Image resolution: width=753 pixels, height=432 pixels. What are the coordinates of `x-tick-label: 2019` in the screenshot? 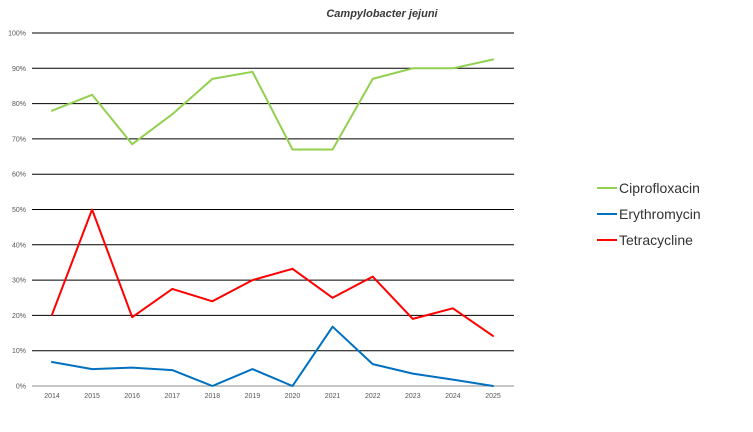 It's located at (253, 396).